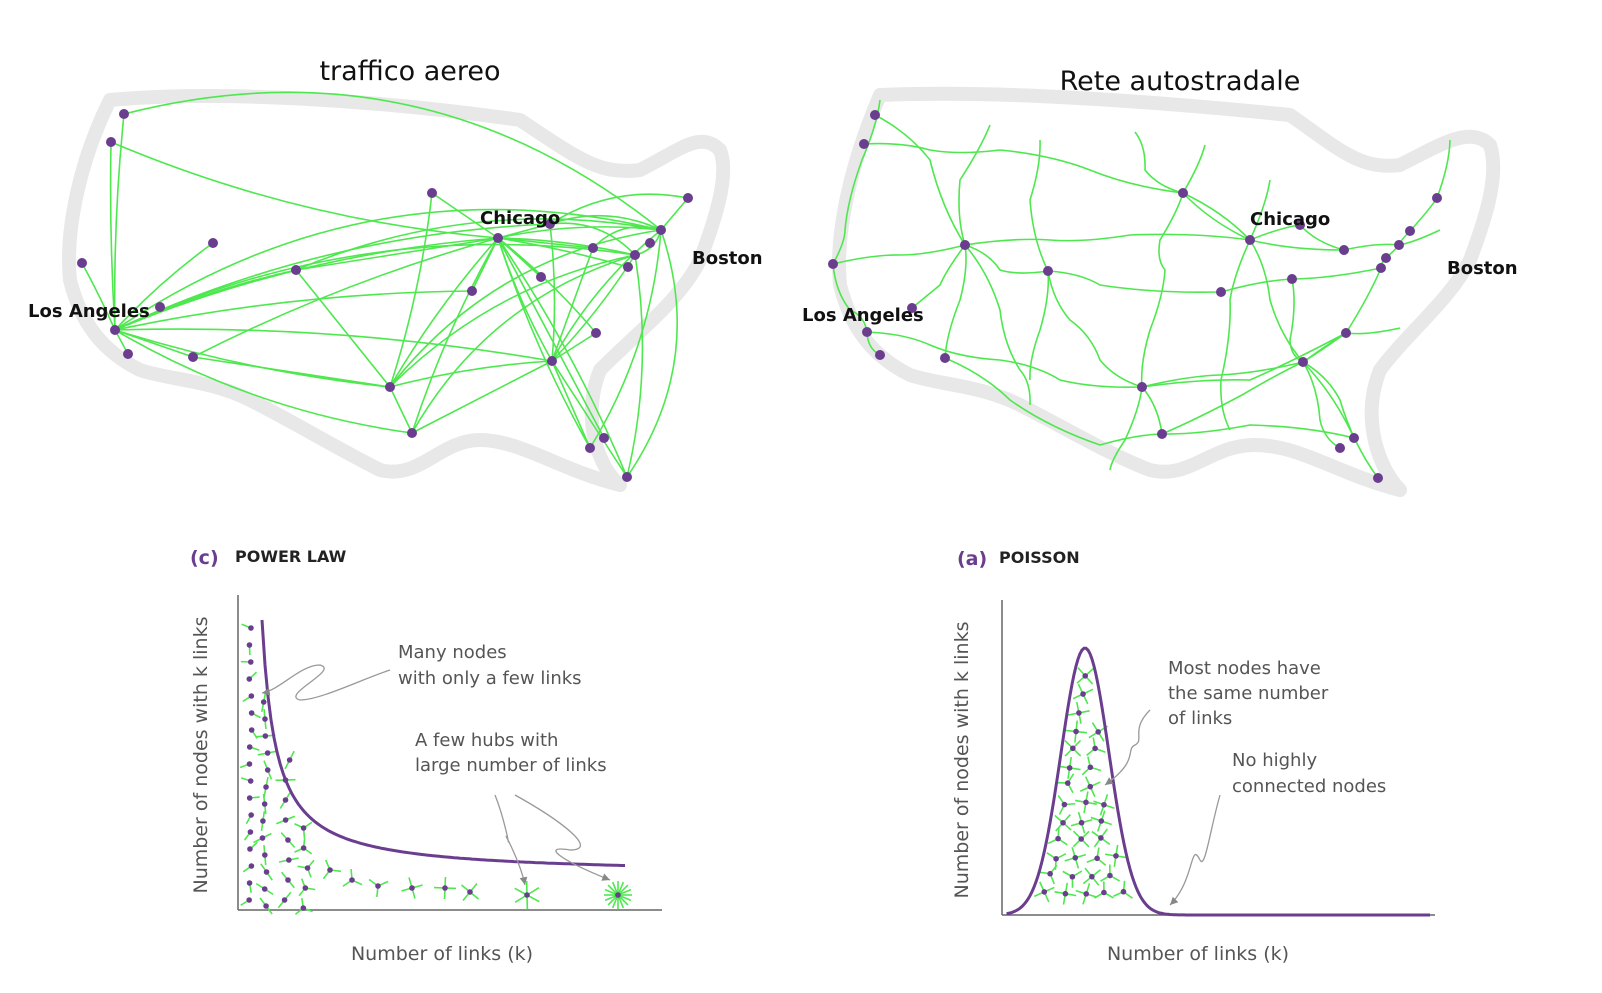 The height and width of the screenshot is (993, 1602). What do you see at coordinates (579, 232) in the screenshot?
I see `air-route-chi-bos` at bounding box center [579, 232].